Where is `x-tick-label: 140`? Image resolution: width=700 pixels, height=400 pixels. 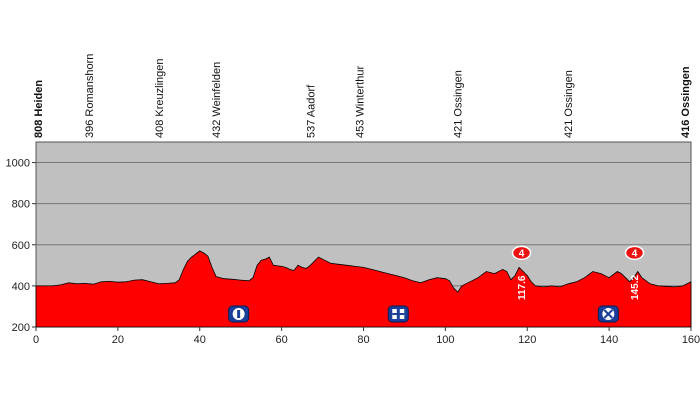
x-tick-label: 140 is located at coordinates (609, 340).